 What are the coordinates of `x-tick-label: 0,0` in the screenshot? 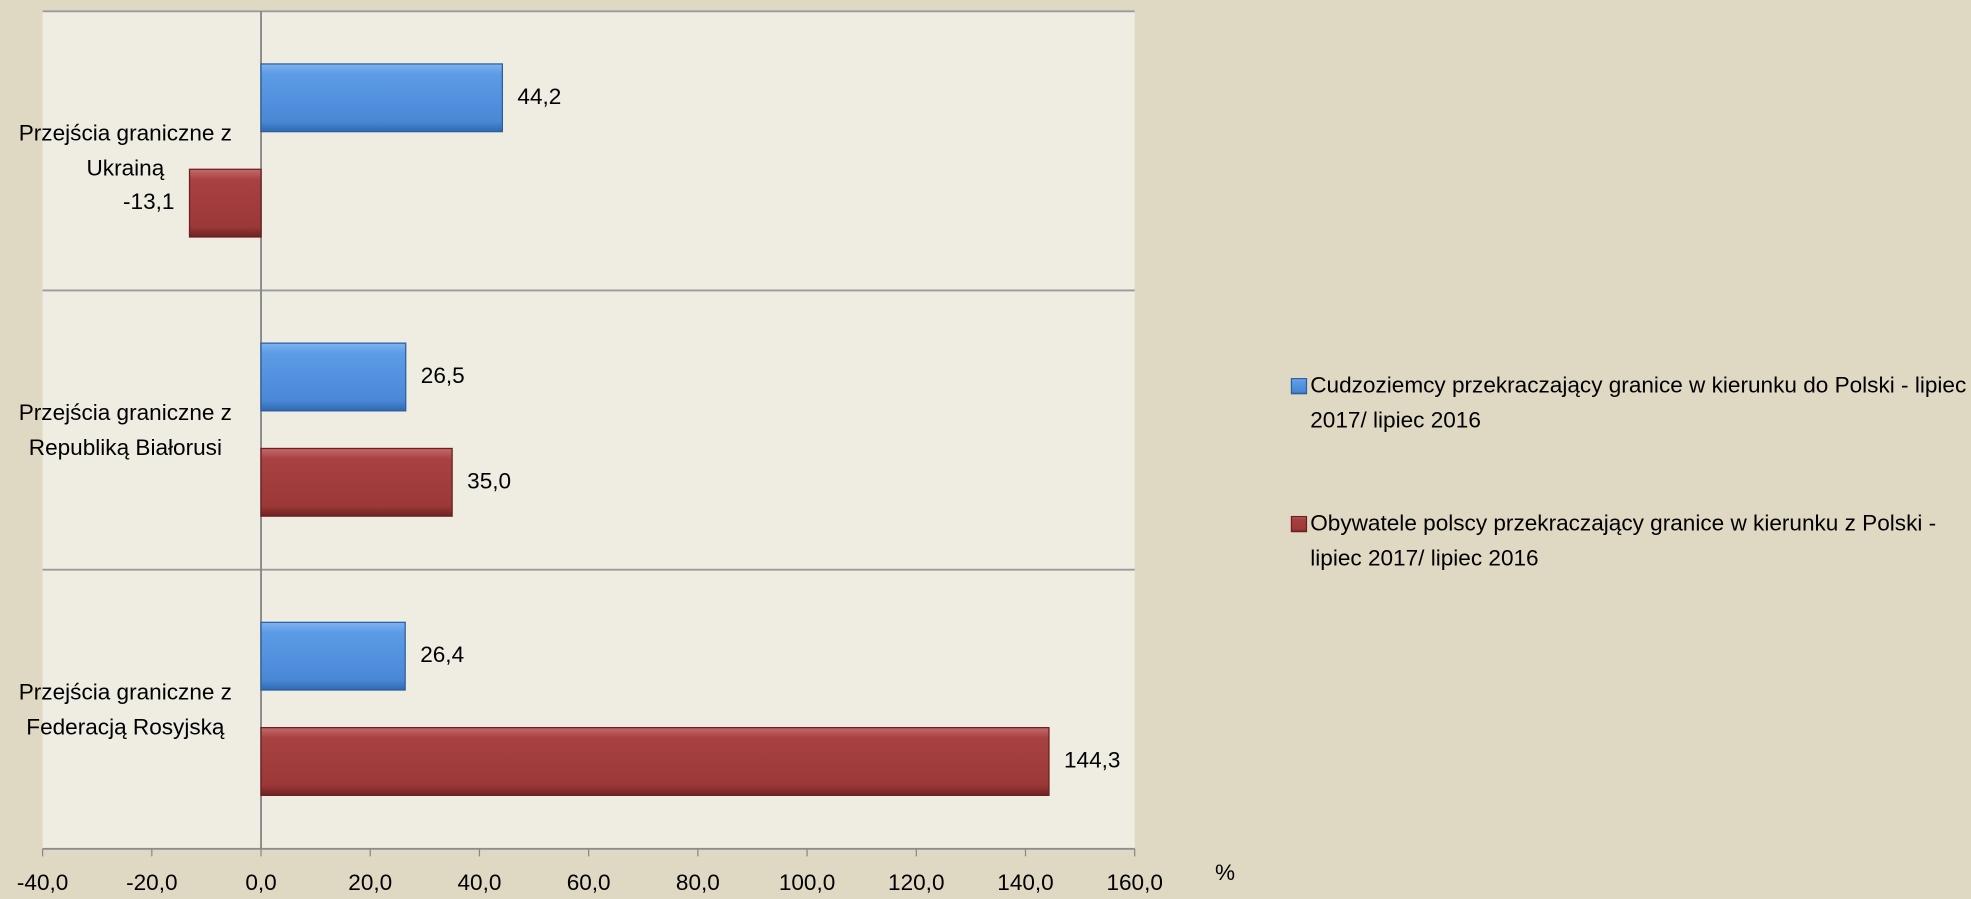 It's located at (260, 882).